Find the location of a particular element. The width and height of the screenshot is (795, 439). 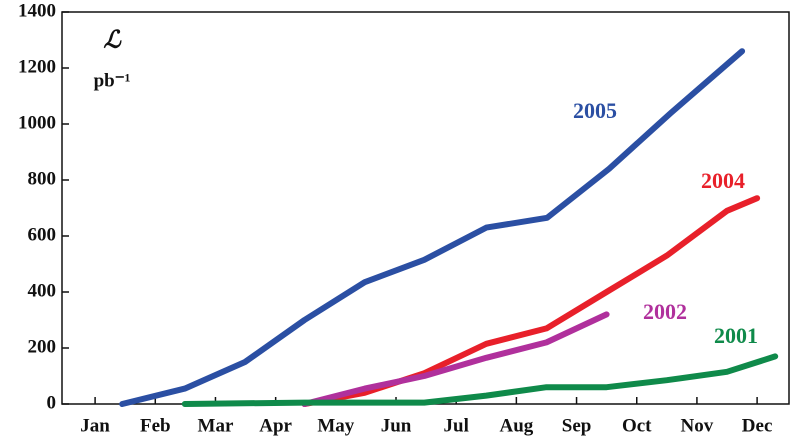

y-tick-label: 1400 is located at coordinates (37, 10).